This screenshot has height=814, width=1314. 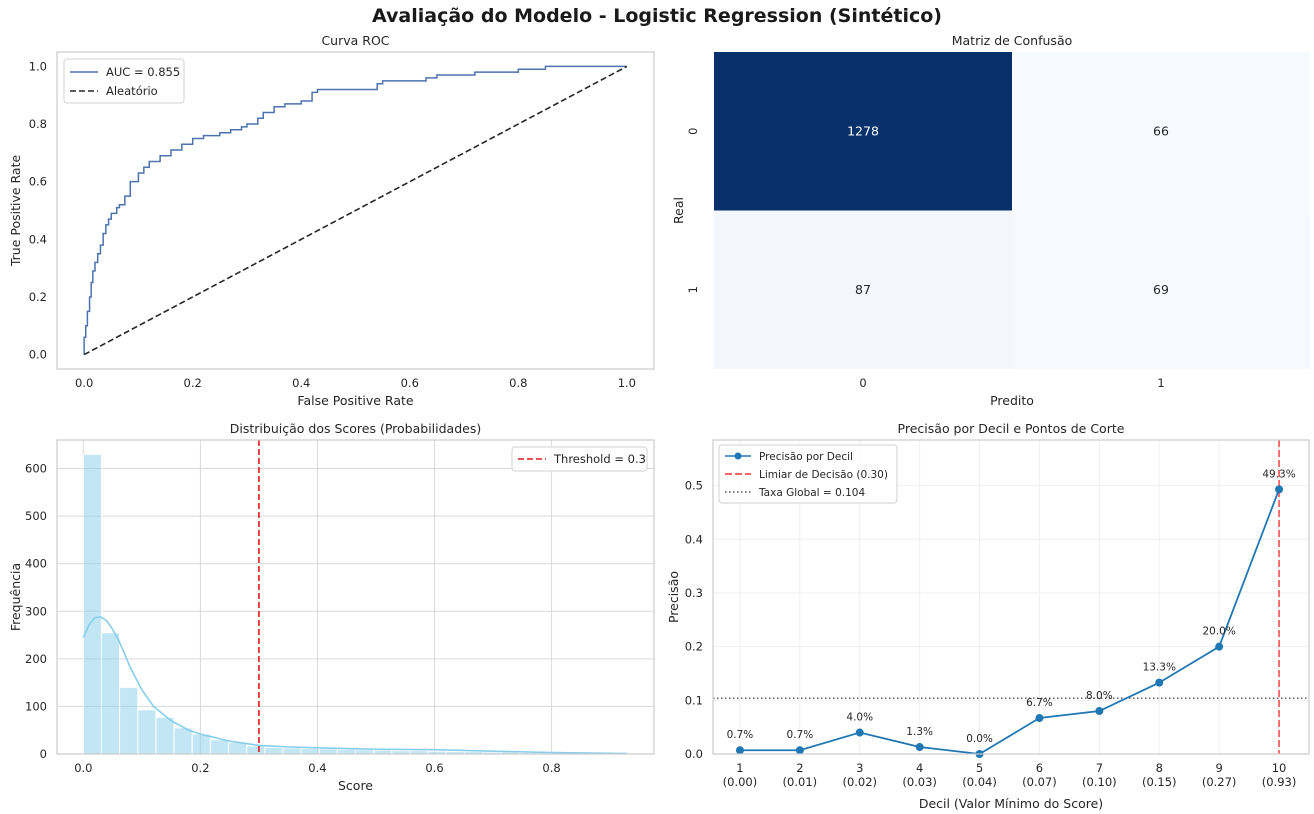 I want to click on cm-x-tick-label: 0, so click(x=862, y=383).